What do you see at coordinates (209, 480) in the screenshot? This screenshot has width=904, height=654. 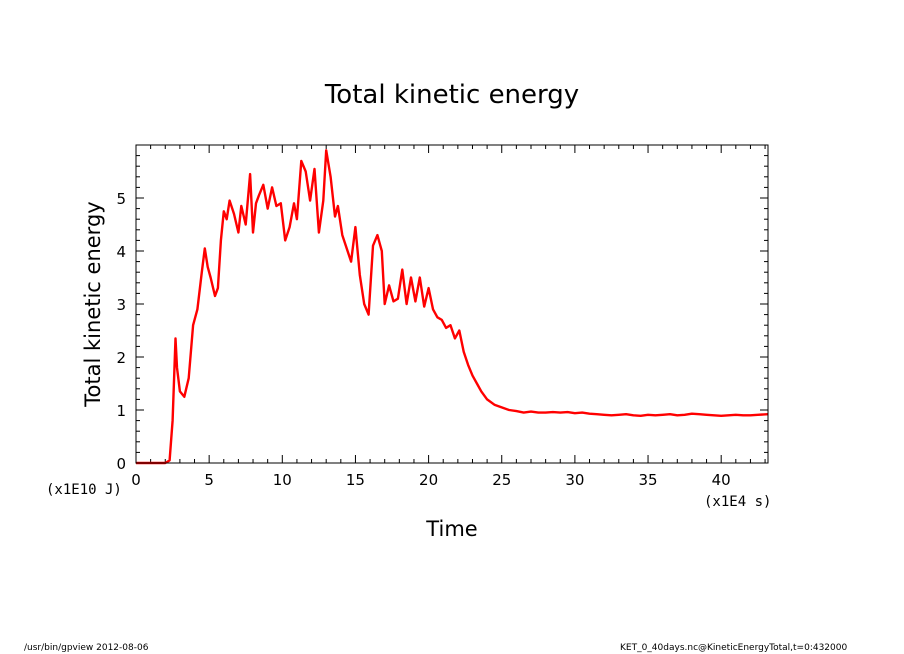 I see `x-tick-label: 5` at bounding box center [209, 480].